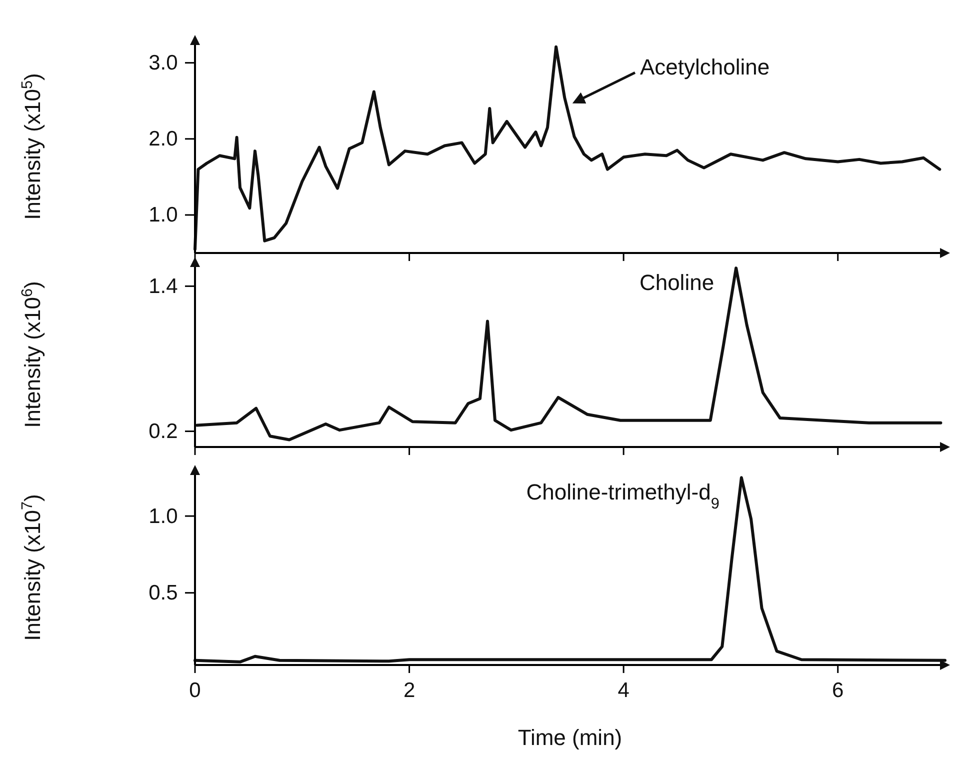 This screenshot has height=765, width=953. Describe the element at coordinates (838, 690) in the screenshot. I see `x-tick-label: 6` at that location.